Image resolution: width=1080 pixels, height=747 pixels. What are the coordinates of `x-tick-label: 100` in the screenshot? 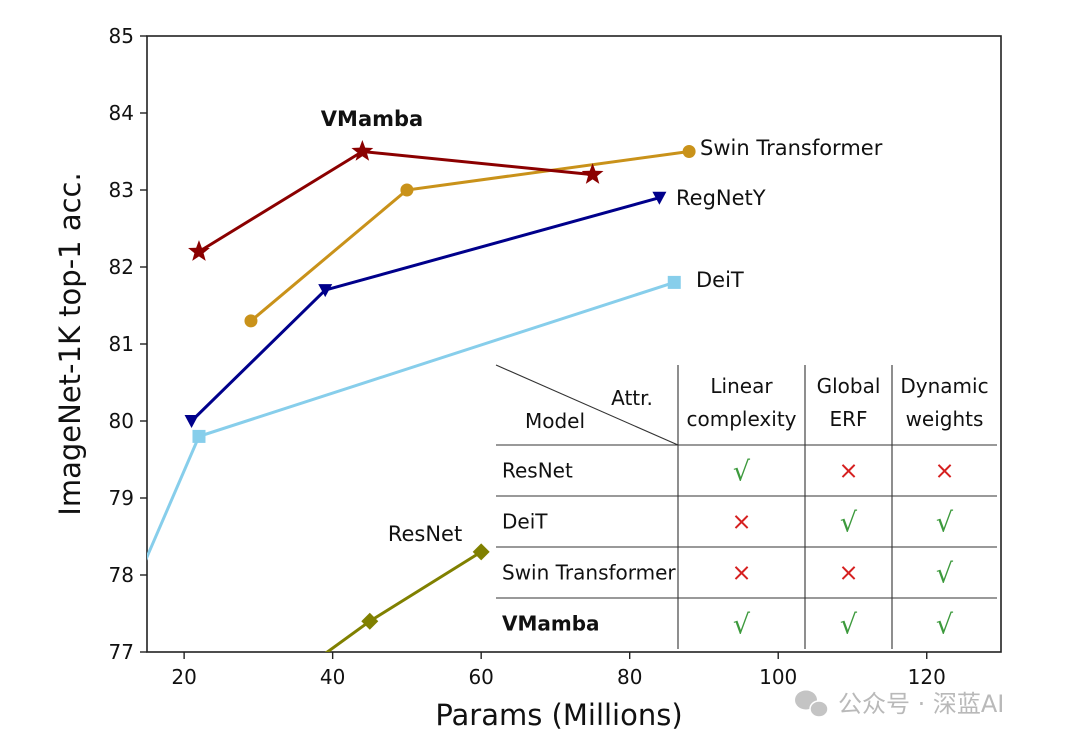 It's located at (778, 677).